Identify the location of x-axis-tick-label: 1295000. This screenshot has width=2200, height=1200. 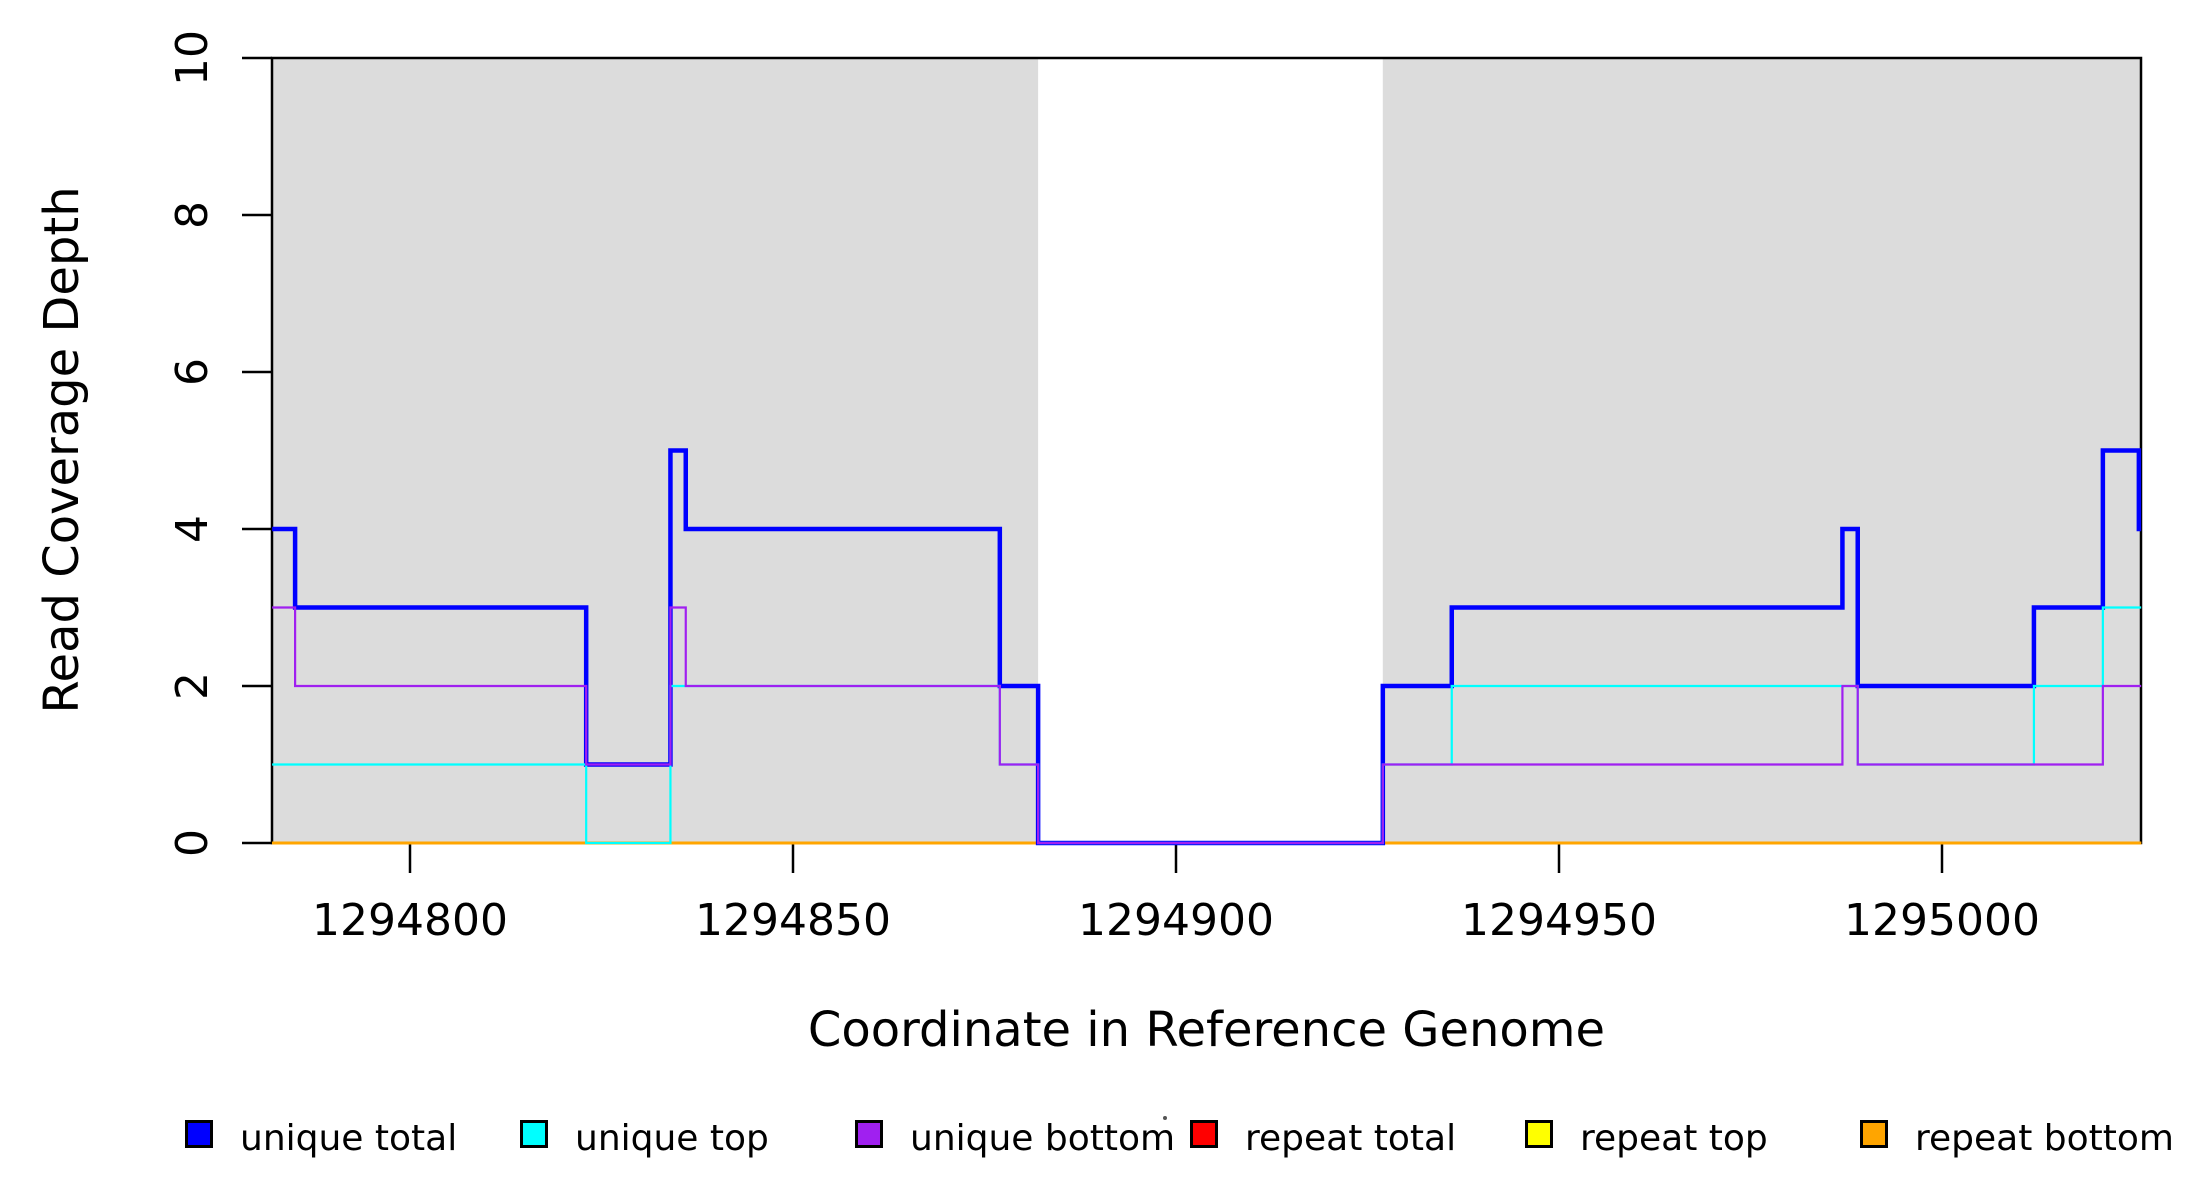
(1942, 920).